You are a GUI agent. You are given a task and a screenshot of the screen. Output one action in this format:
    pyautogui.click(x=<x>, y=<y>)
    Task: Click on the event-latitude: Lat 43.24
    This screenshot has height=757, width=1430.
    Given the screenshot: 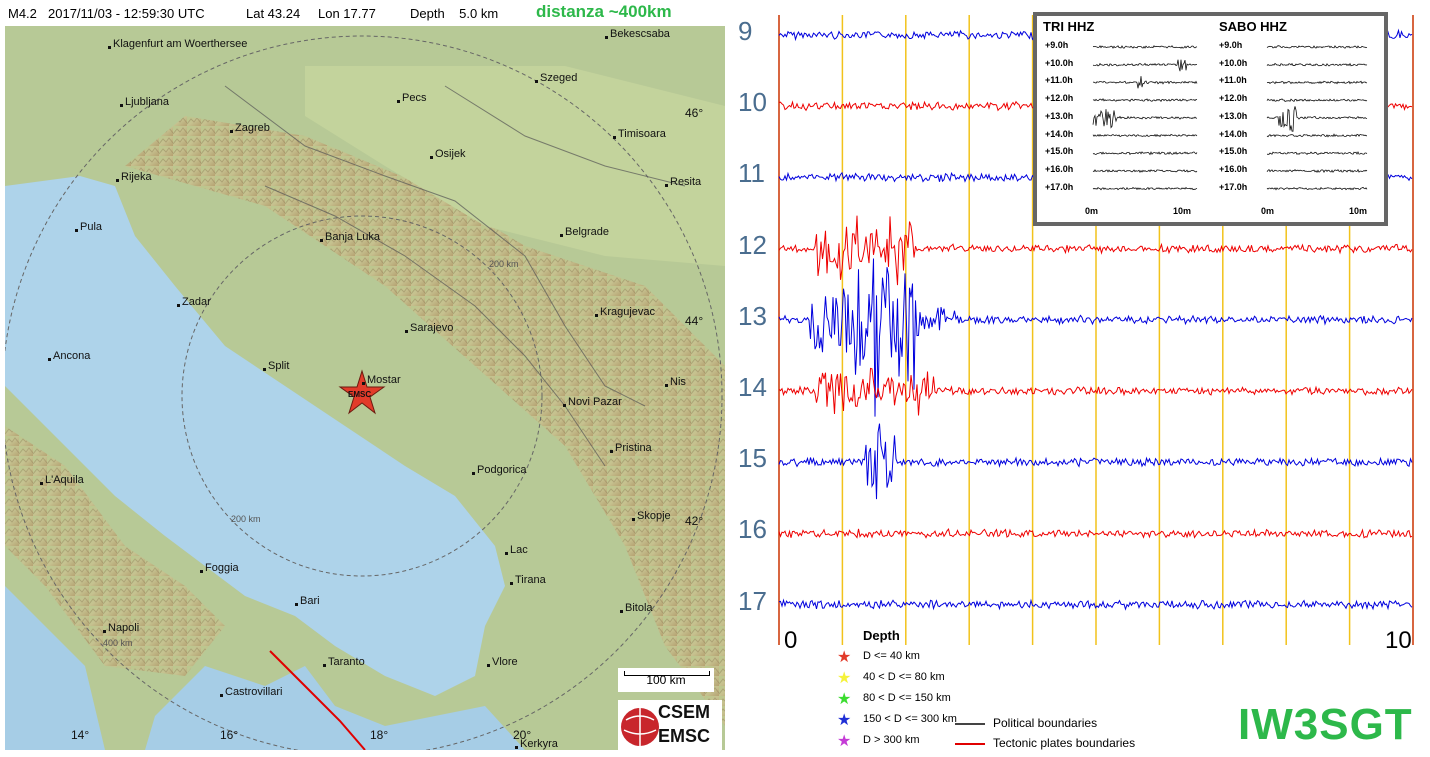 What is the action you would take?
    pyautogui.click(x=273, y=13)
    